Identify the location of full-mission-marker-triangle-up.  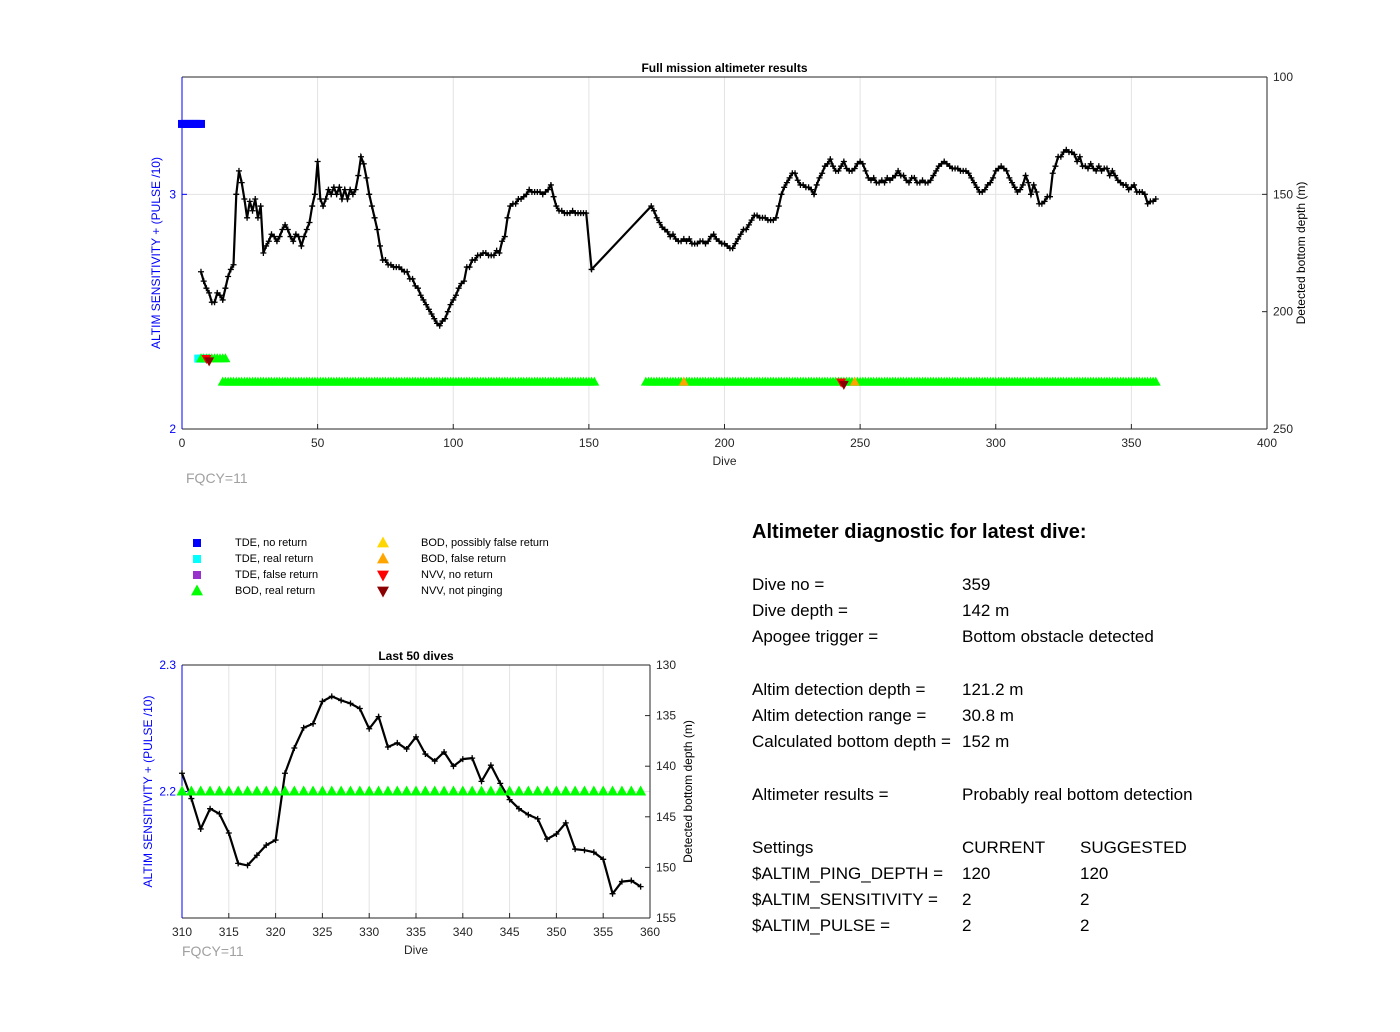
(225, 358).